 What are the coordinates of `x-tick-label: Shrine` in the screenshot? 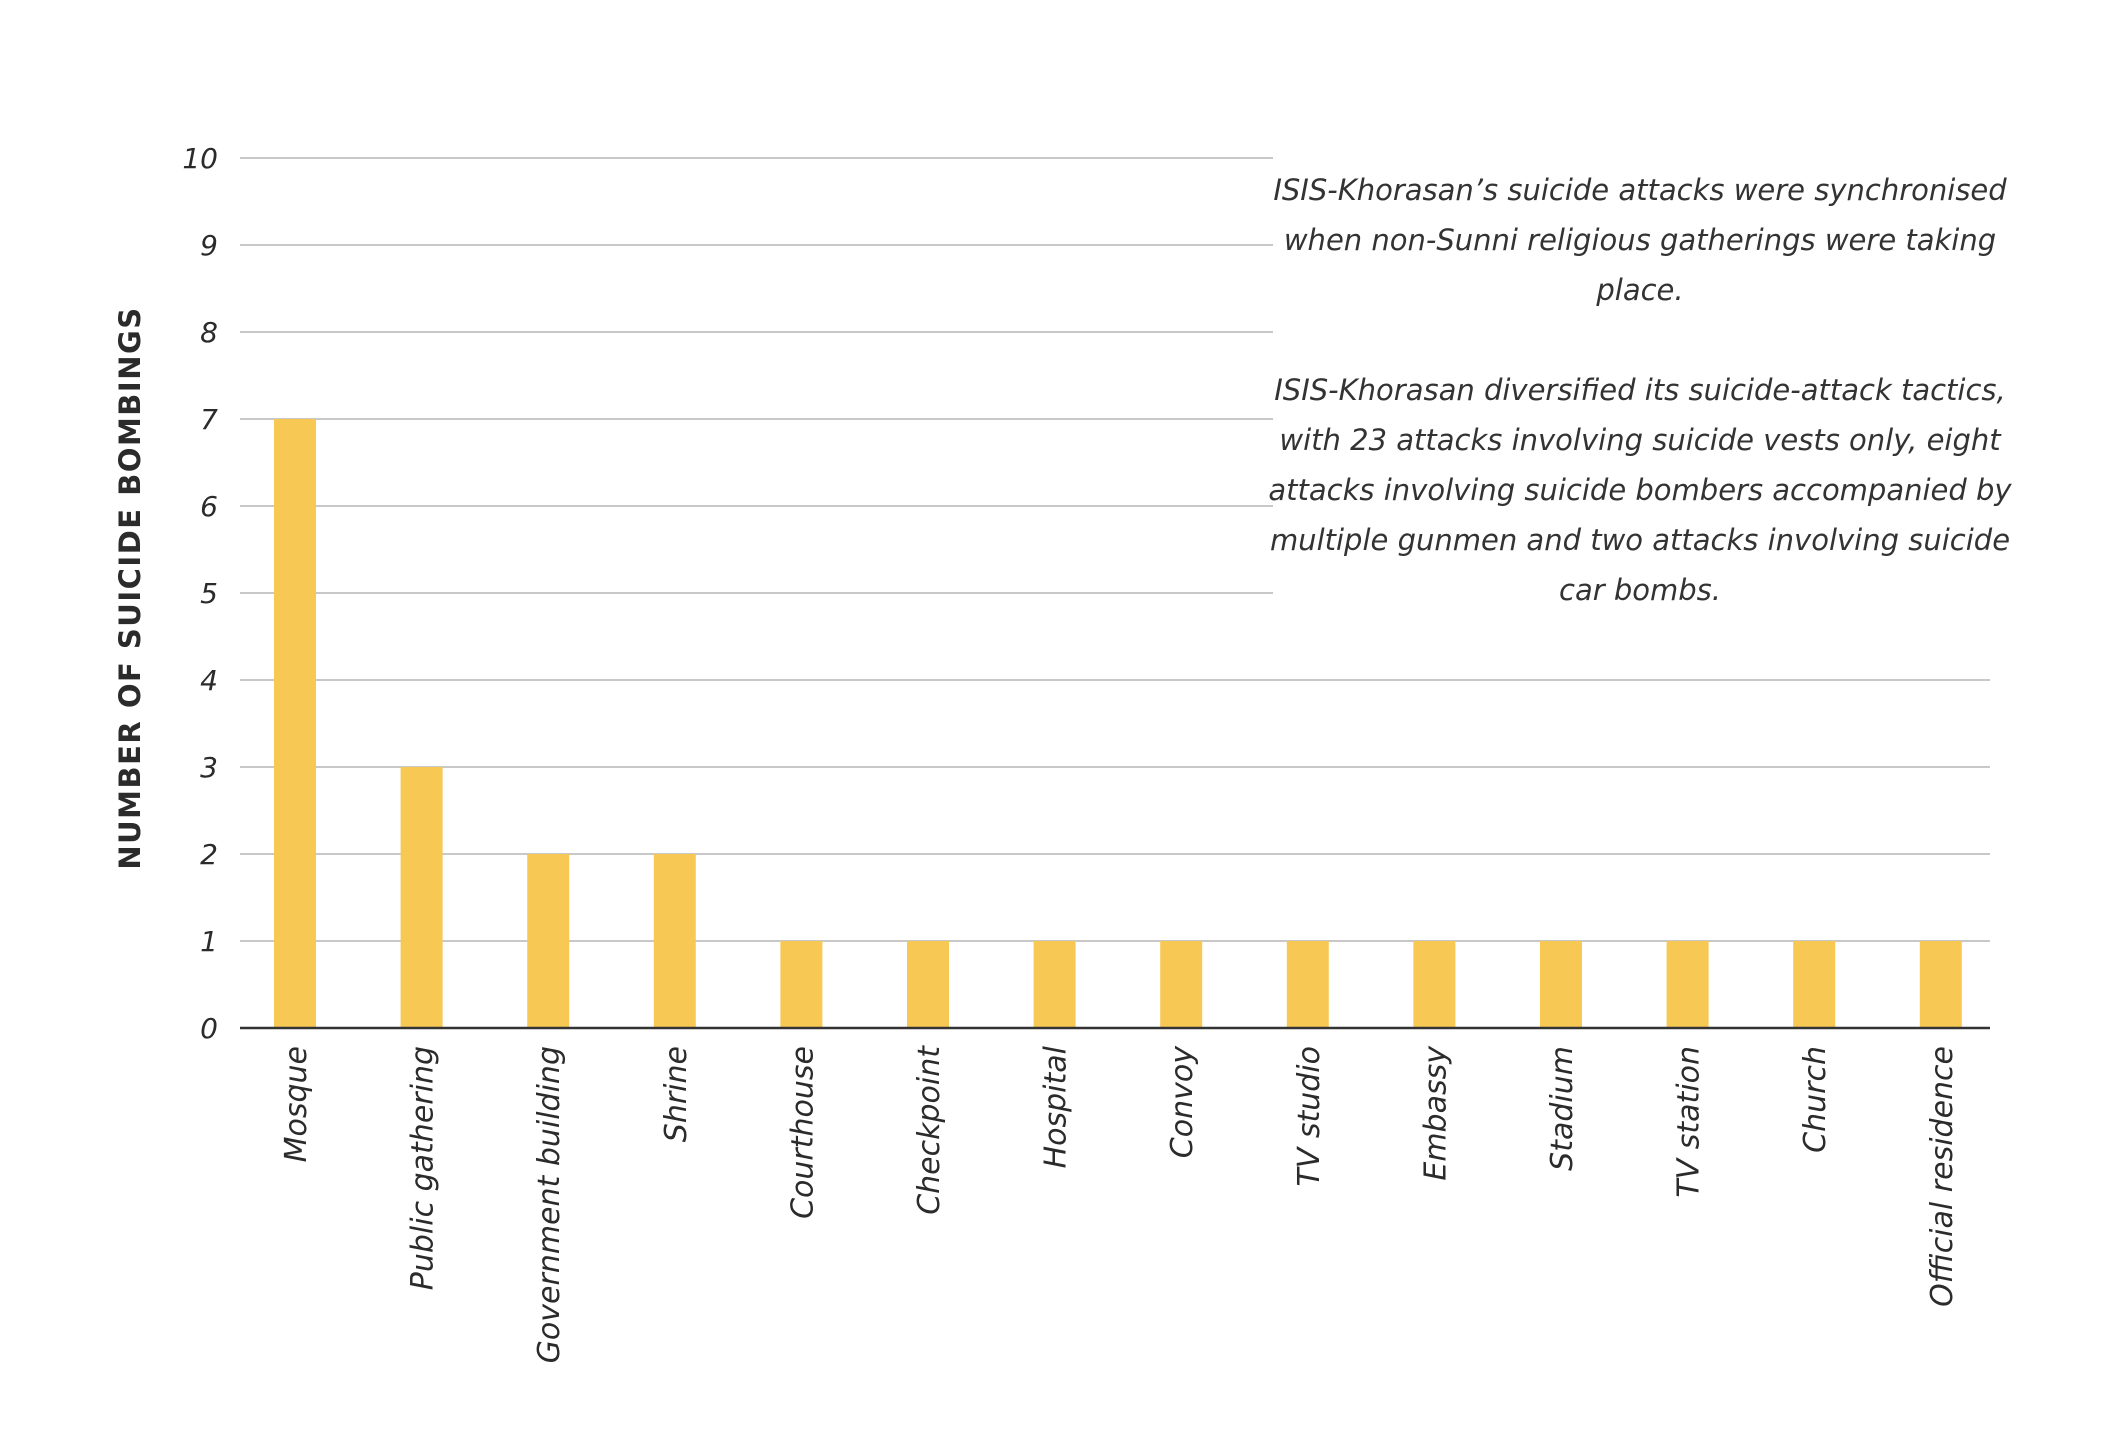 It's located at (676, 1094).